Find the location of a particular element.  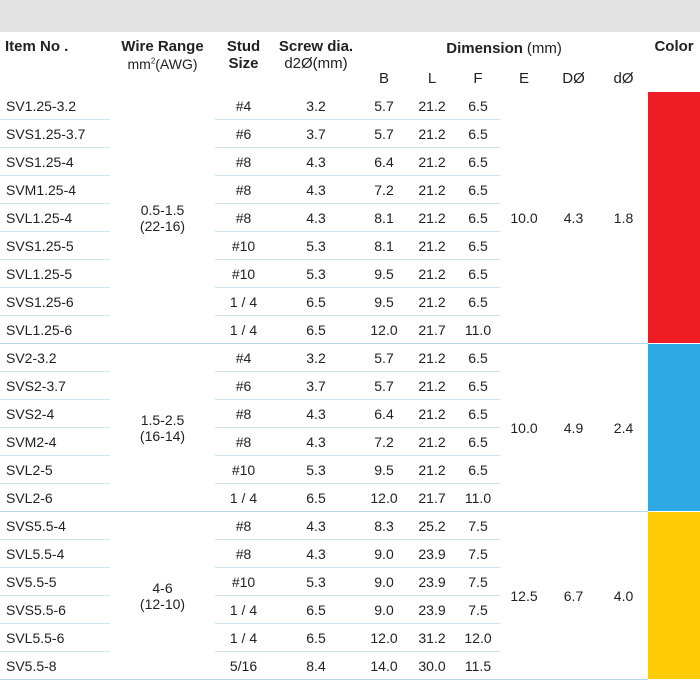

table-row: SVL1.25-4 #8 4.3 8.1 21.2 6.5 is located at coordinates (350, 217).